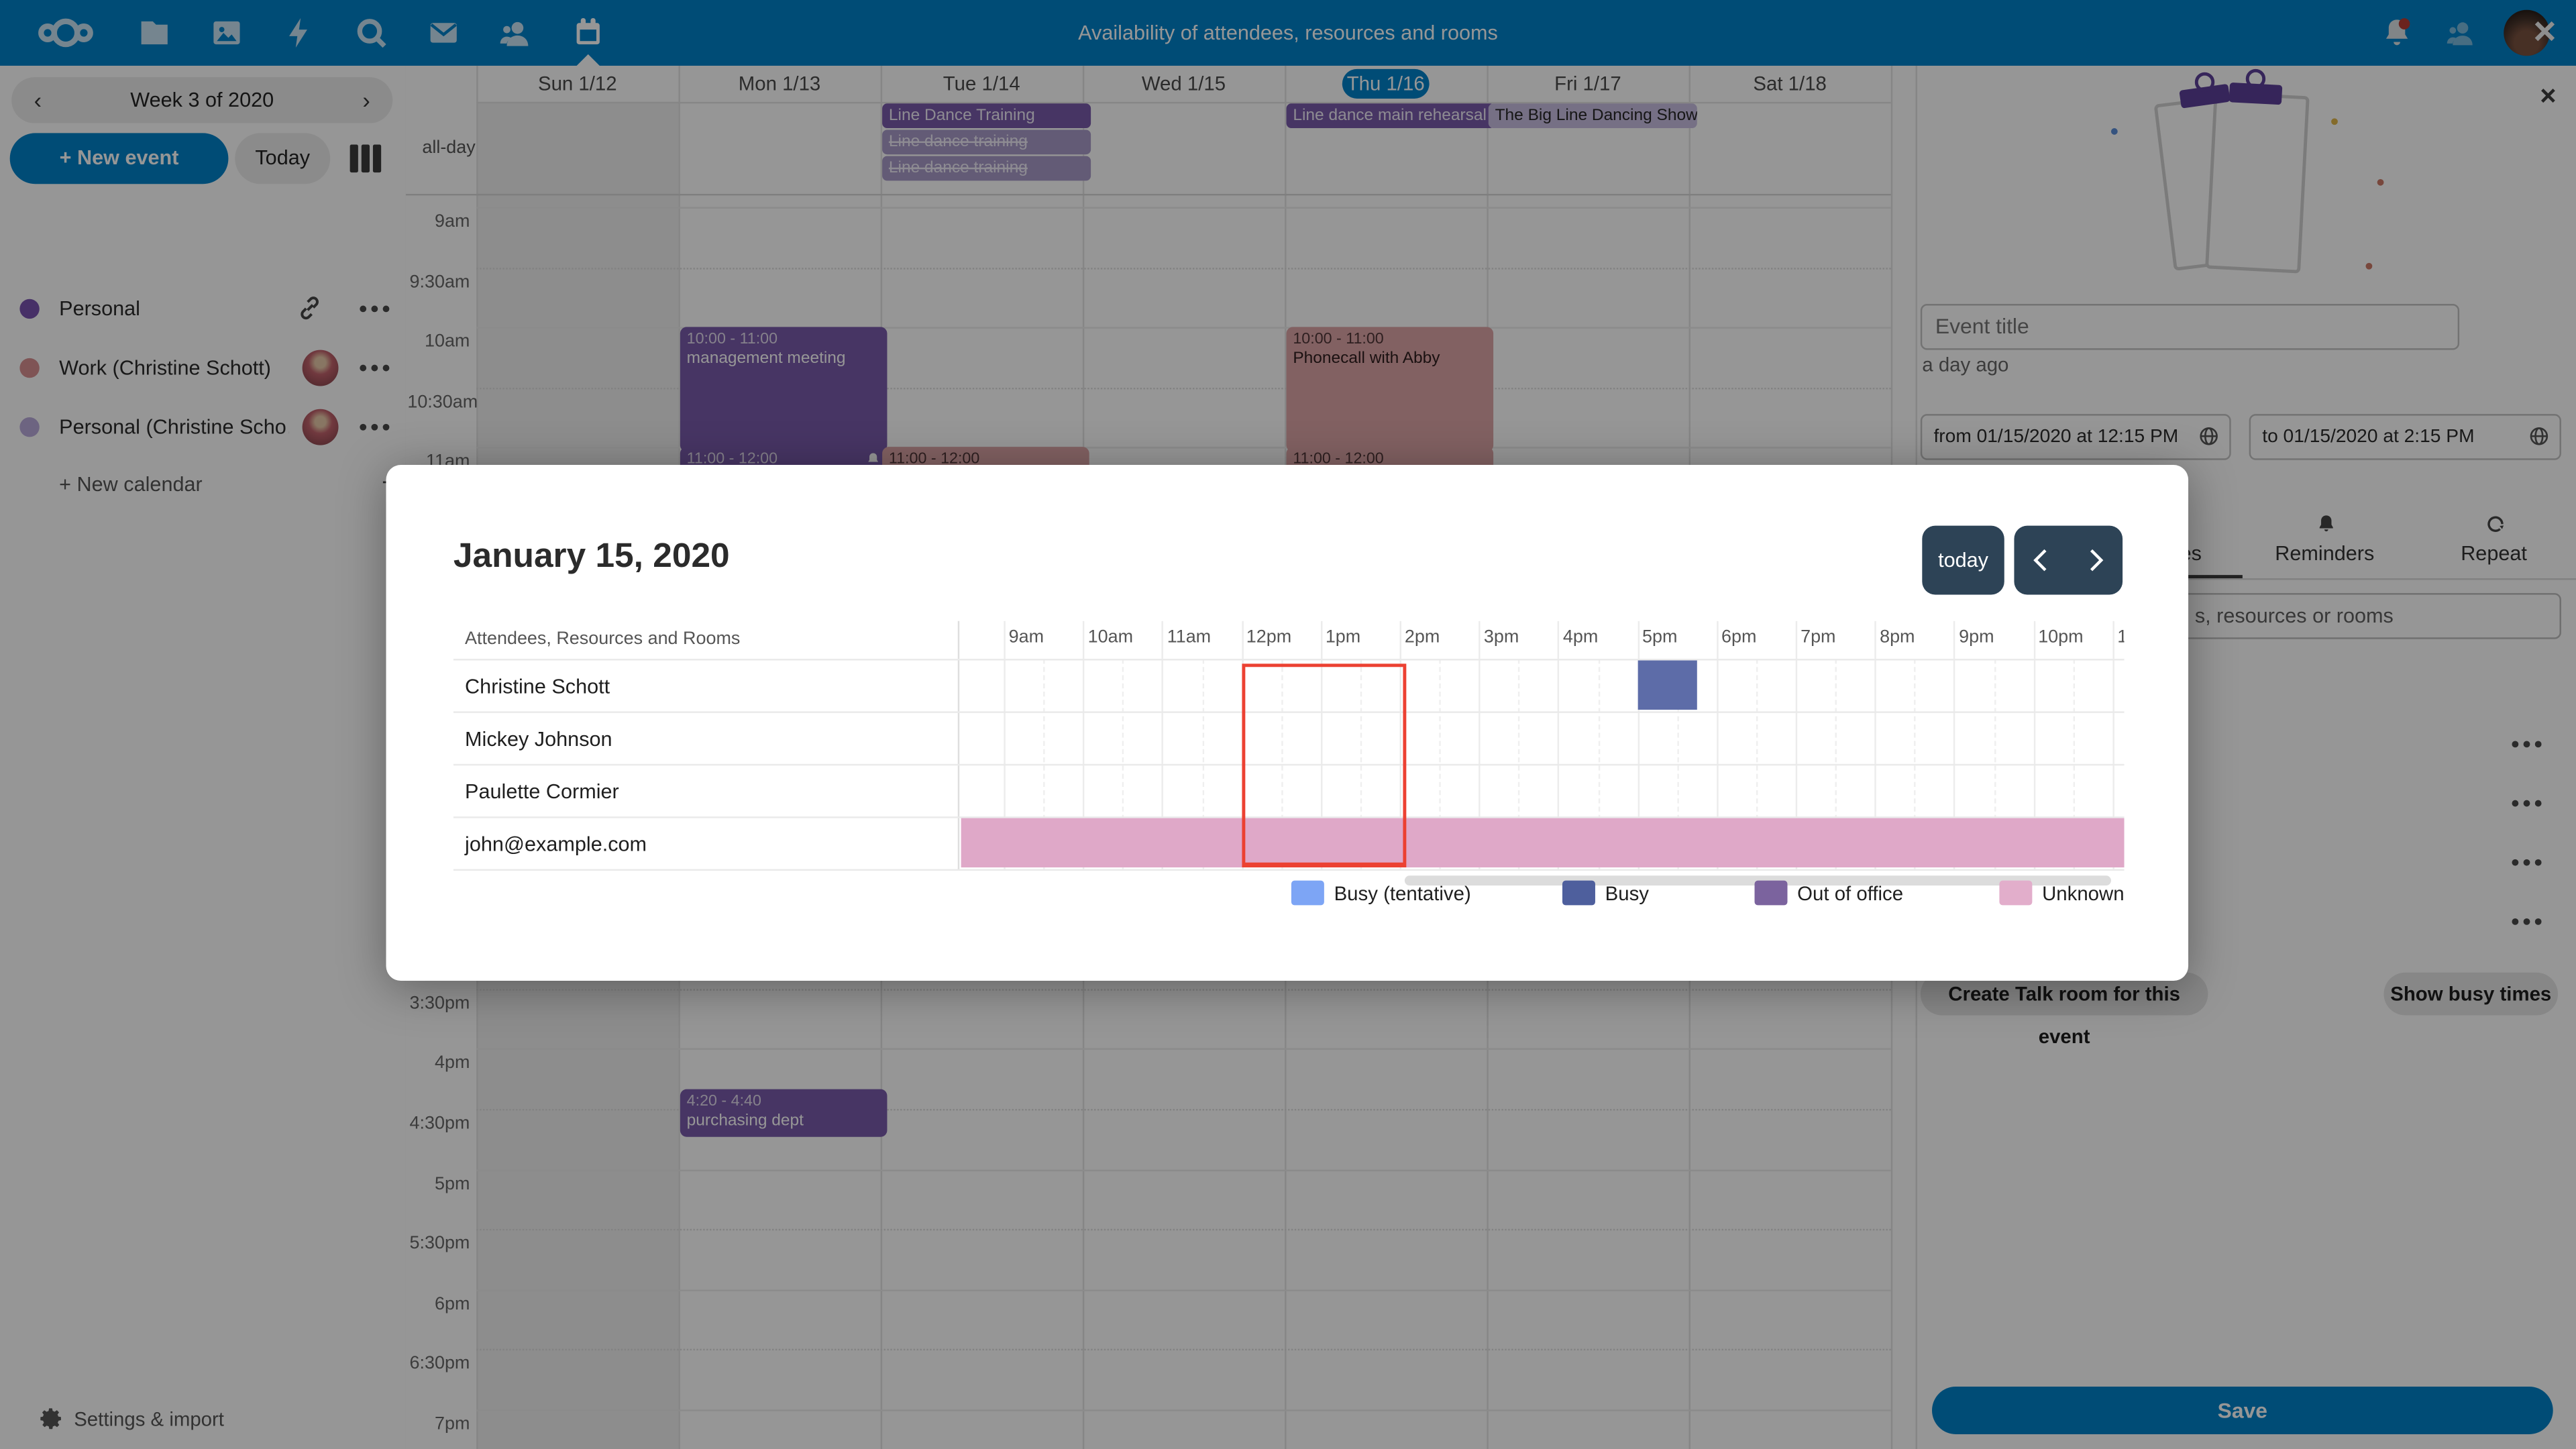  Describe the element at coordinates (2397, 33) in the screenshot. I see `notifications-bell-icon` at that location.